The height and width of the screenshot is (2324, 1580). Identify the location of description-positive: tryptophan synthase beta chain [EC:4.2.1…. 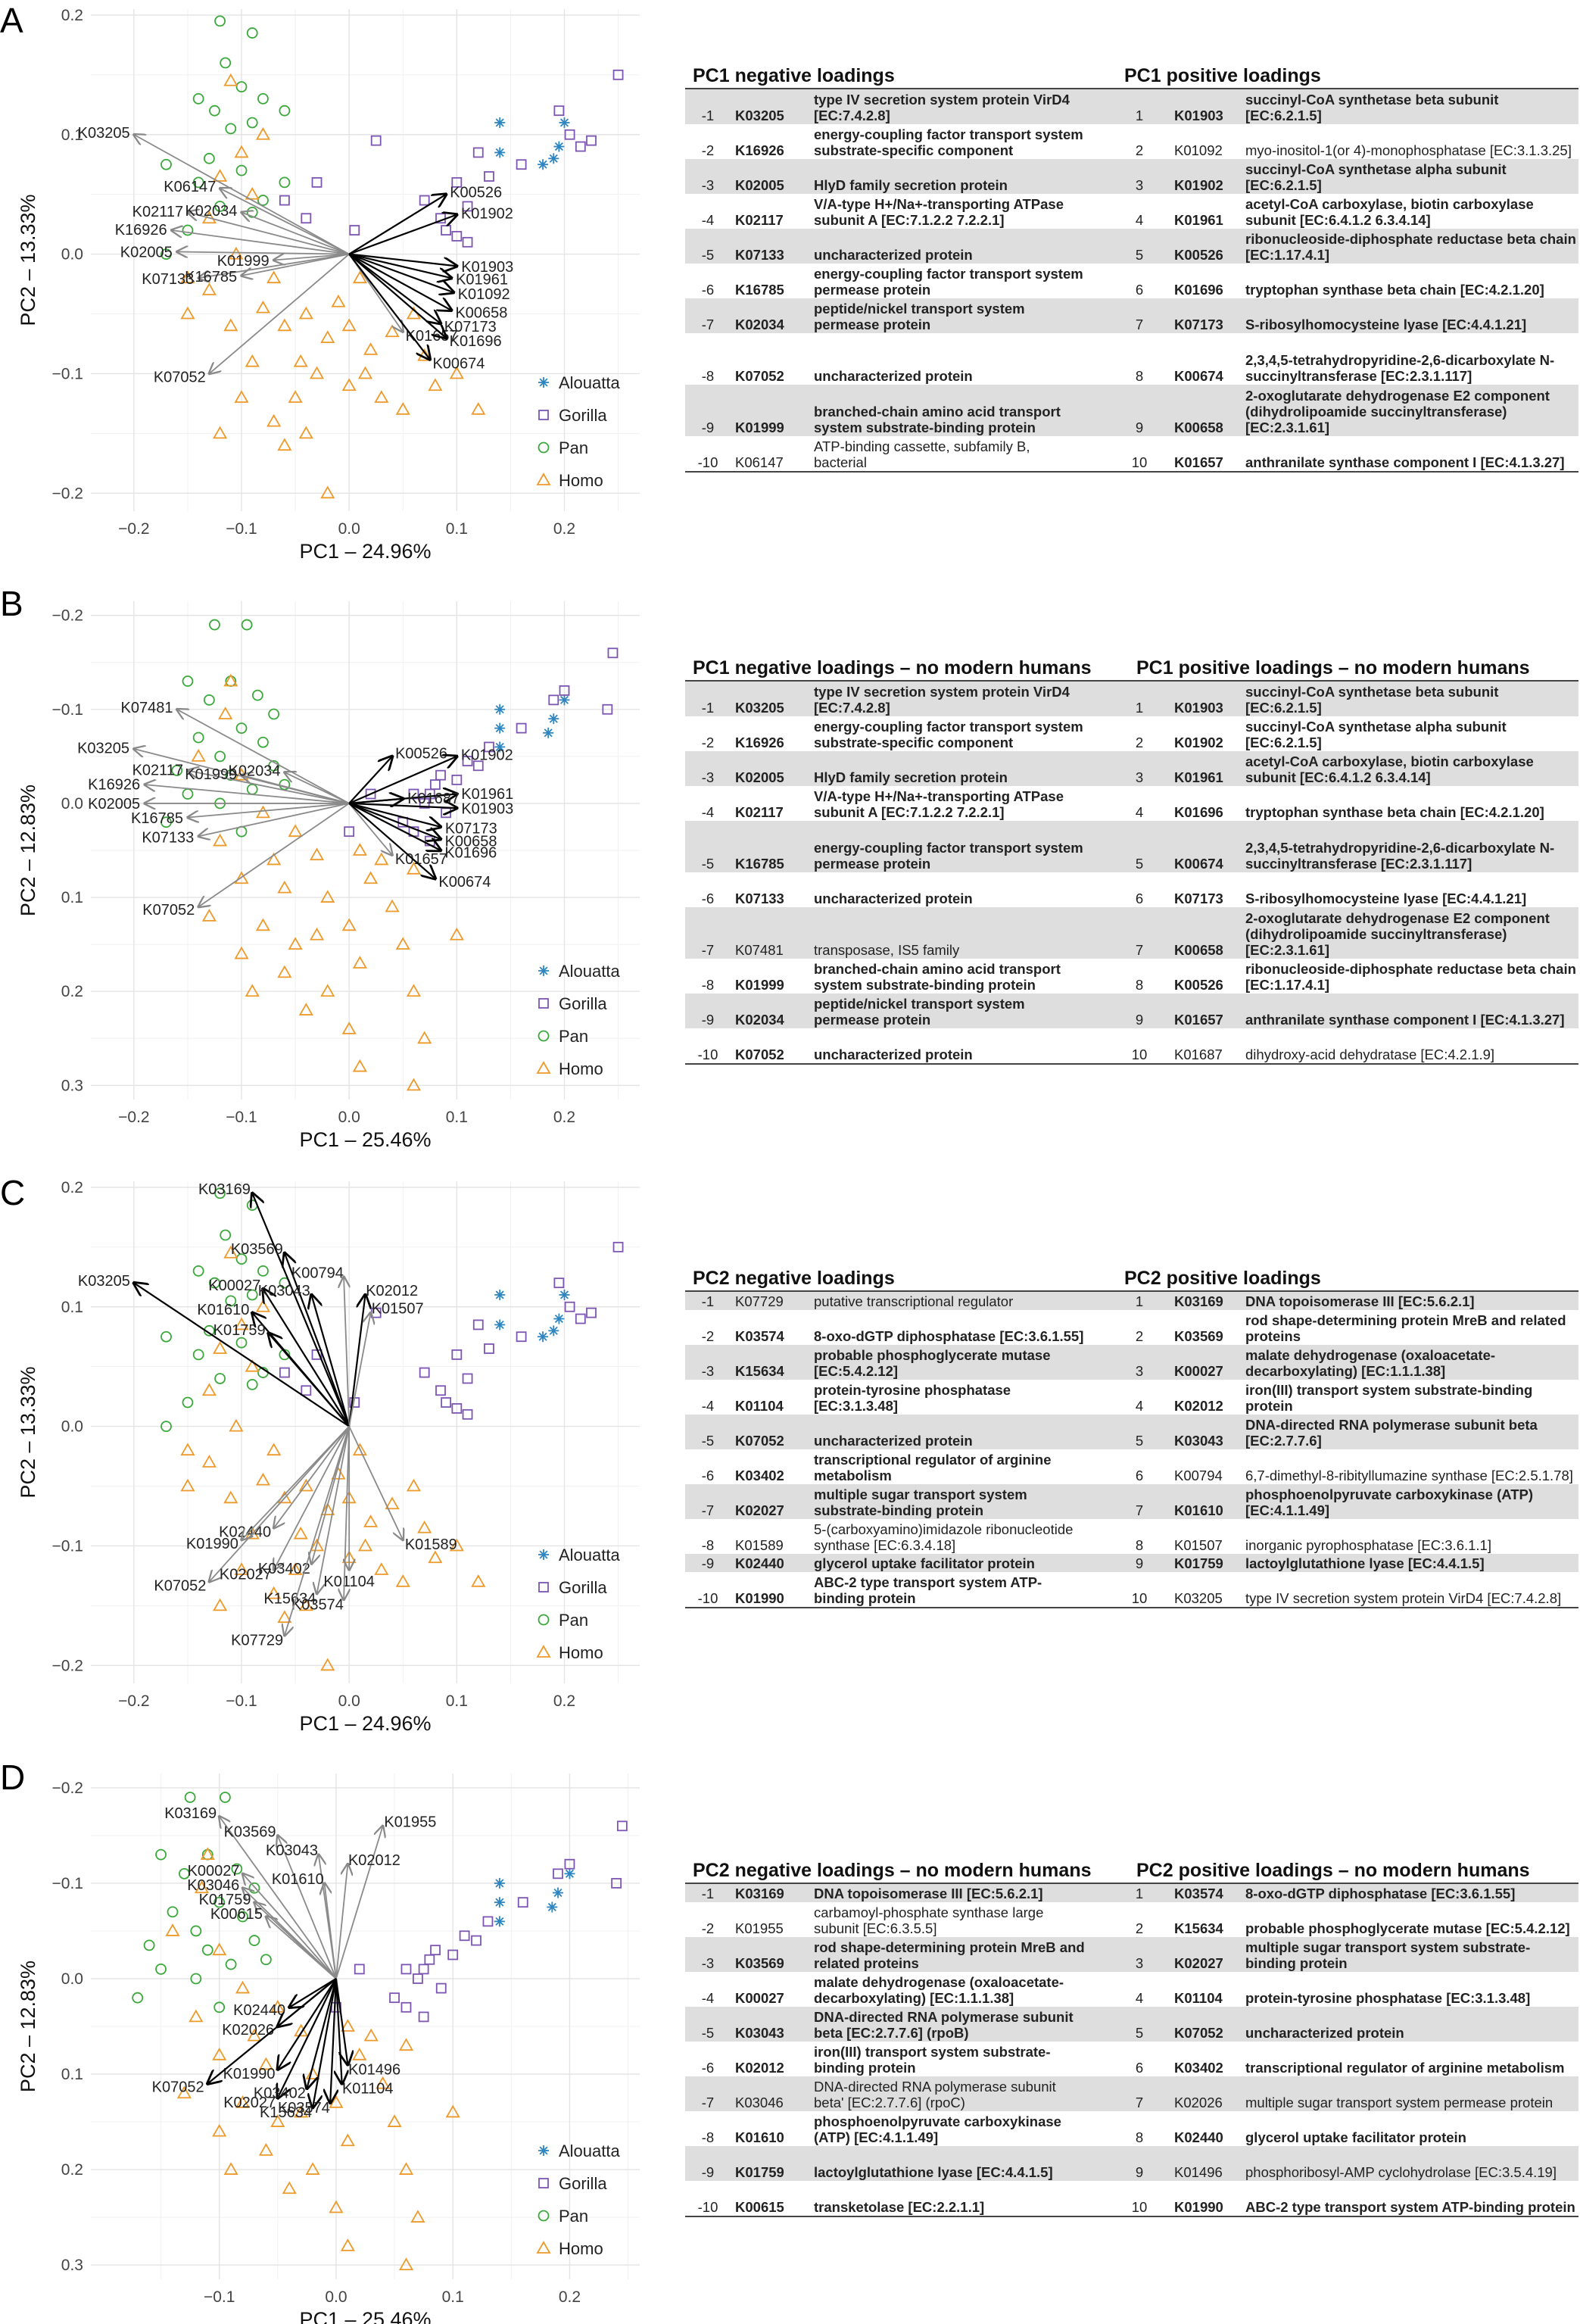
(1394, 812).